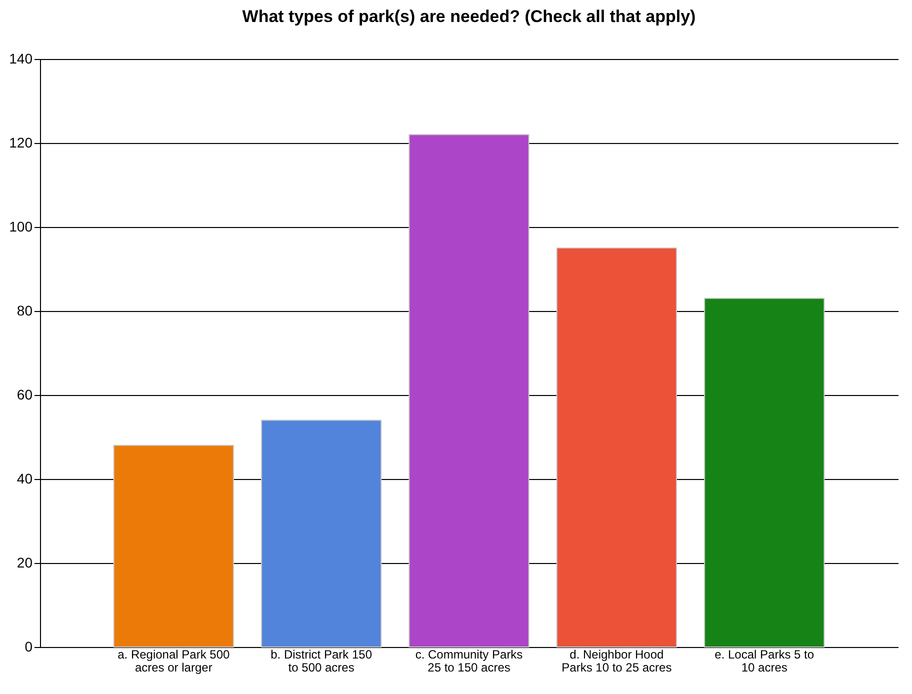 This screenshot has width=912, height=694. What do you see at coordinates (28, 646) in the screenshot?
I see `y-tick-label: 0` at bounding box center [28, 646].